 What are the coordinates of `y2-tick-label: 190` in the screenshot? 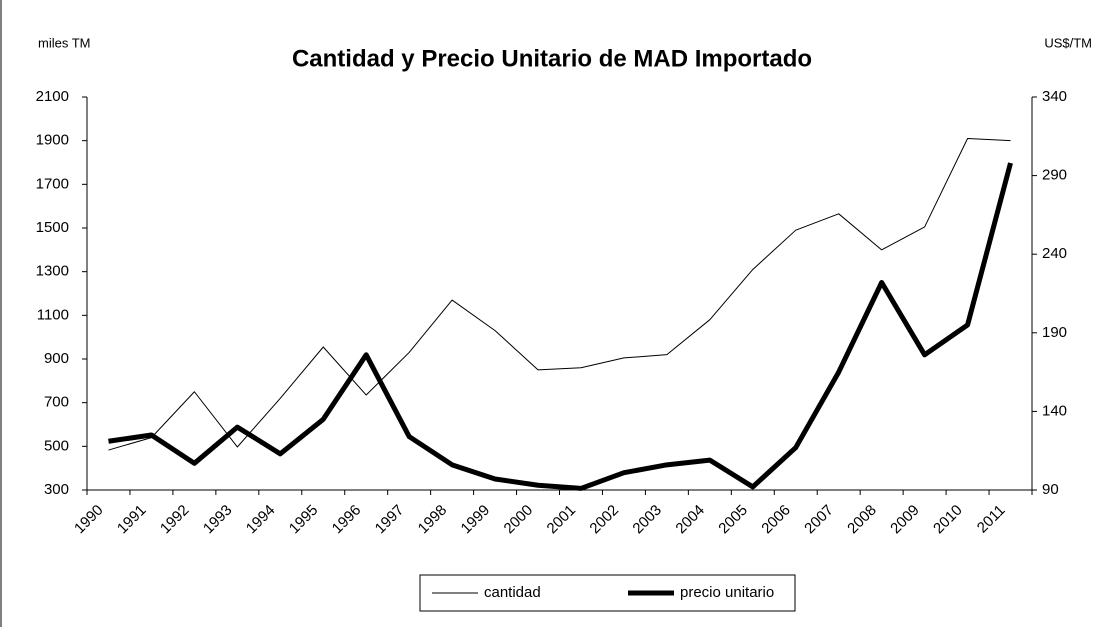 It's located at (1054, 332).